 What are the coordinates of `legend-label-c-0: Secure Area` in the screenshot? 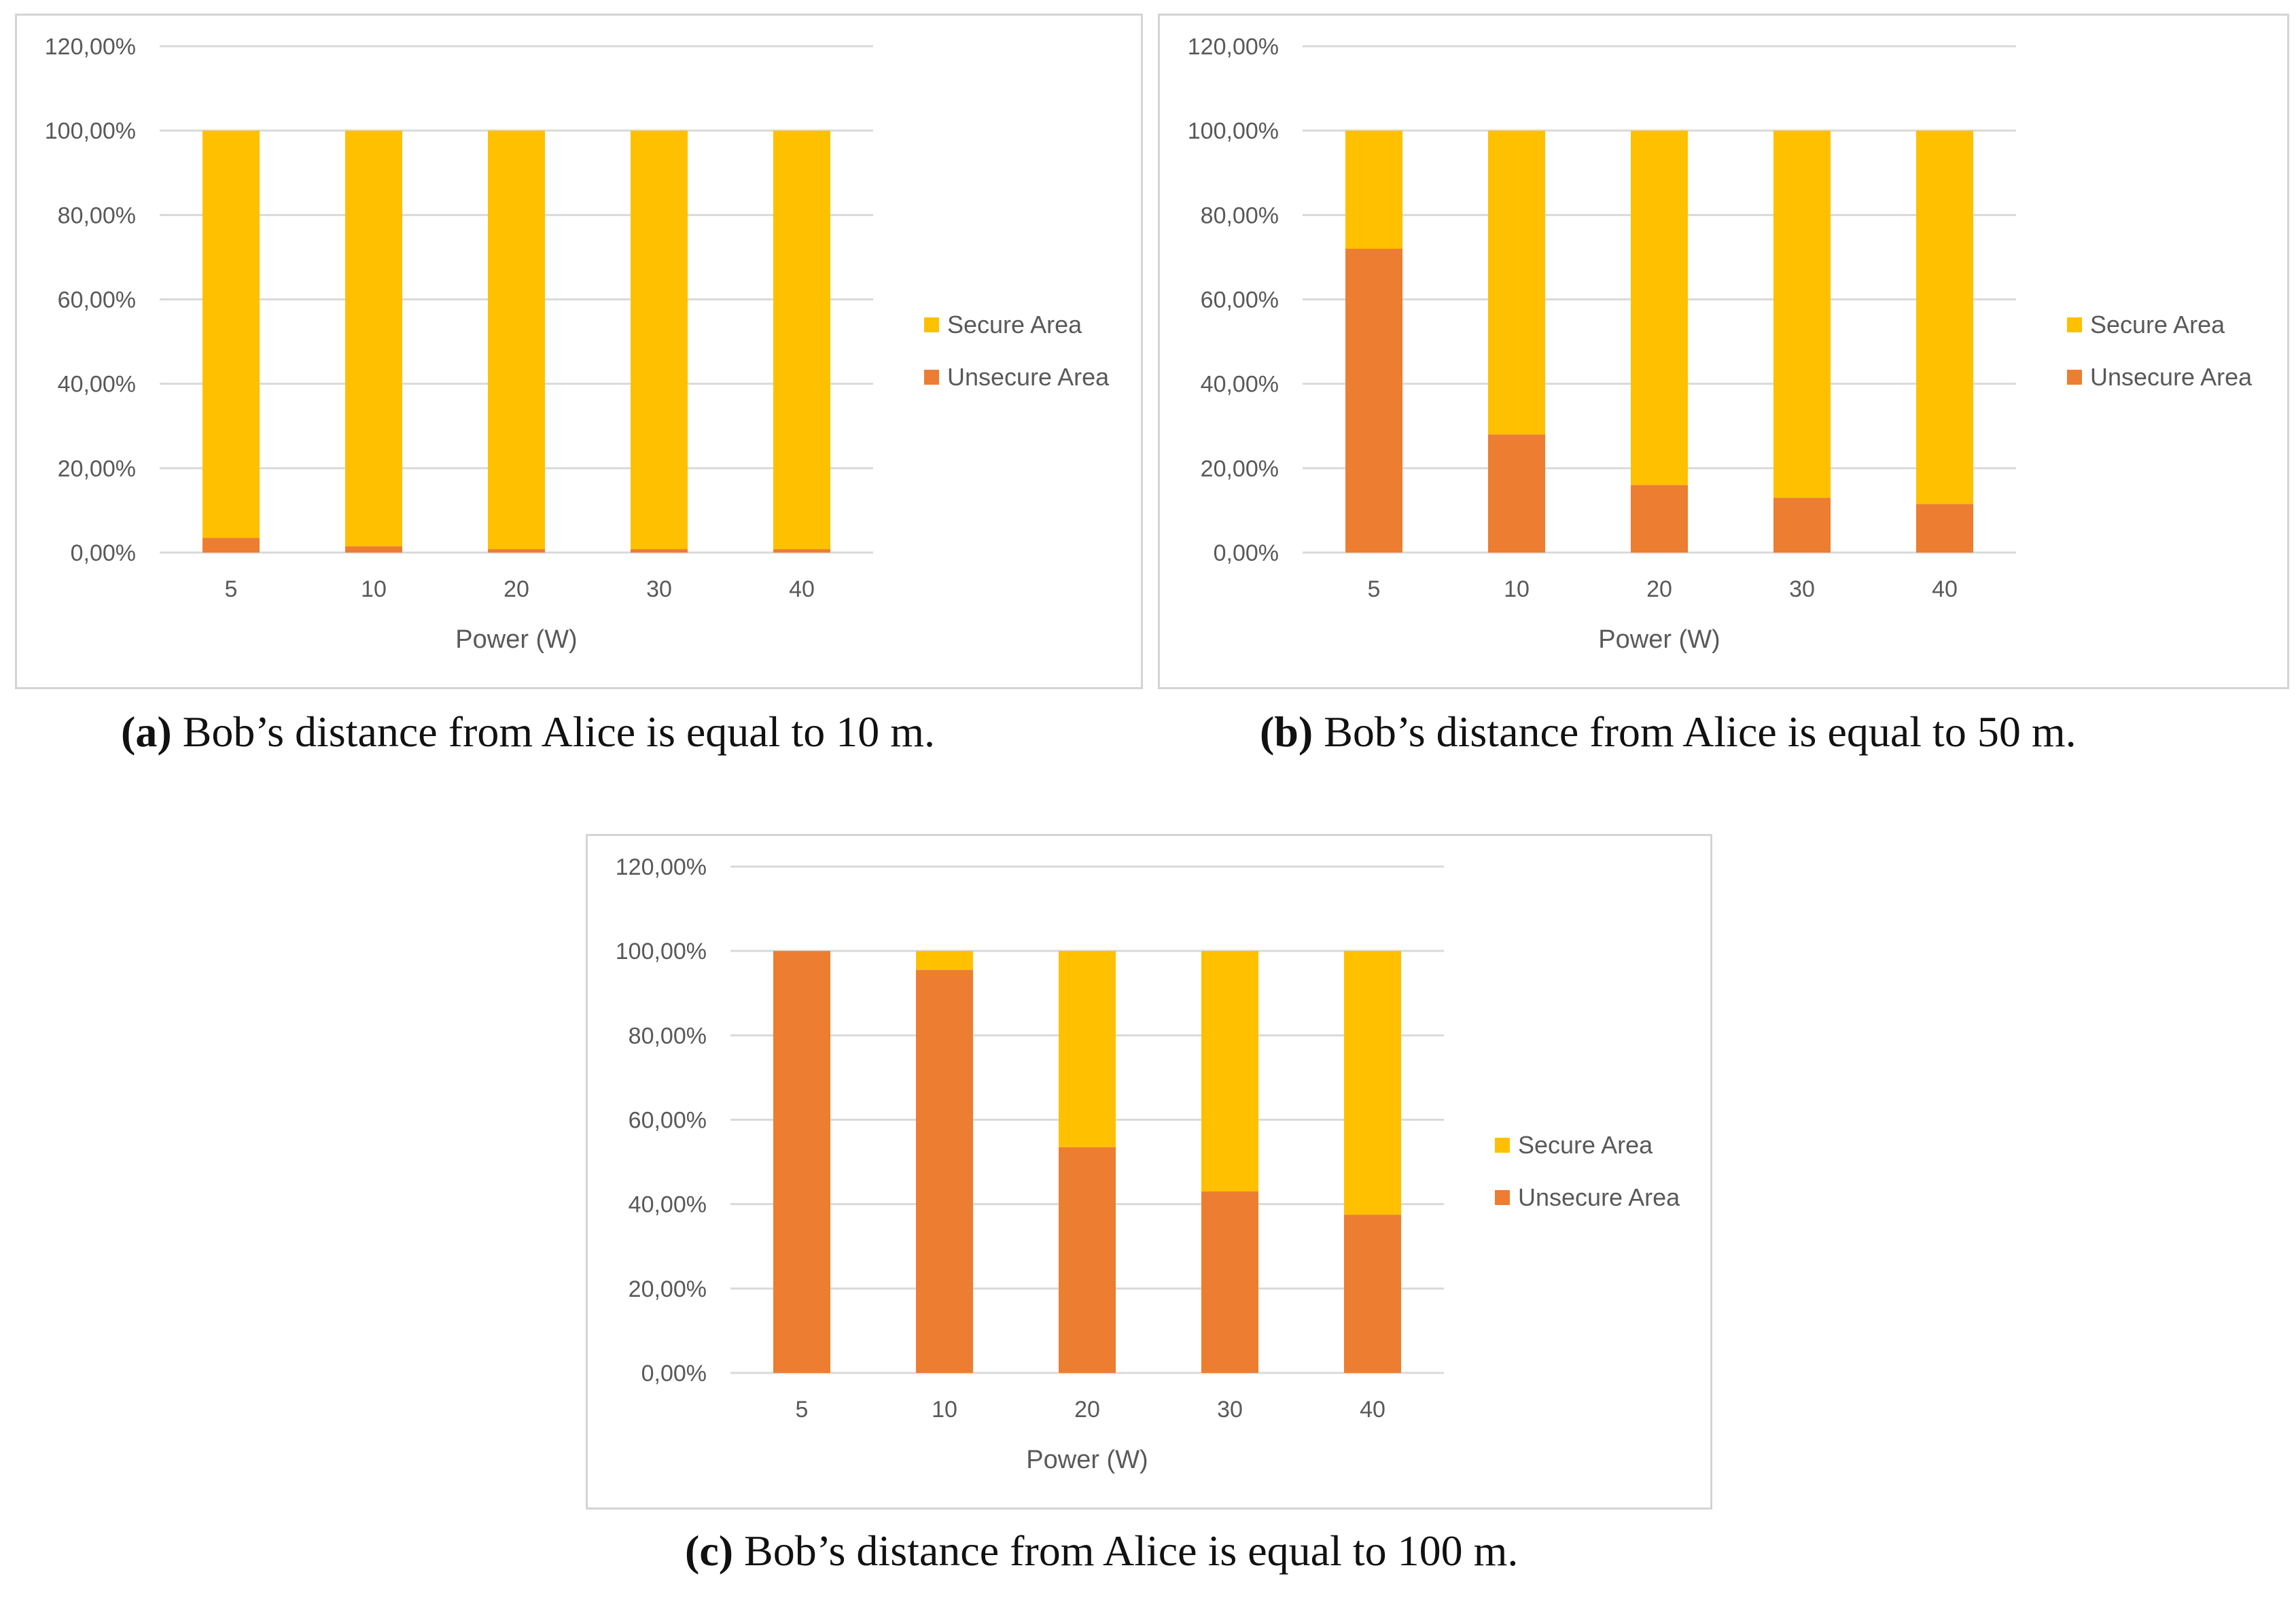 It's located at (1585, 1145).